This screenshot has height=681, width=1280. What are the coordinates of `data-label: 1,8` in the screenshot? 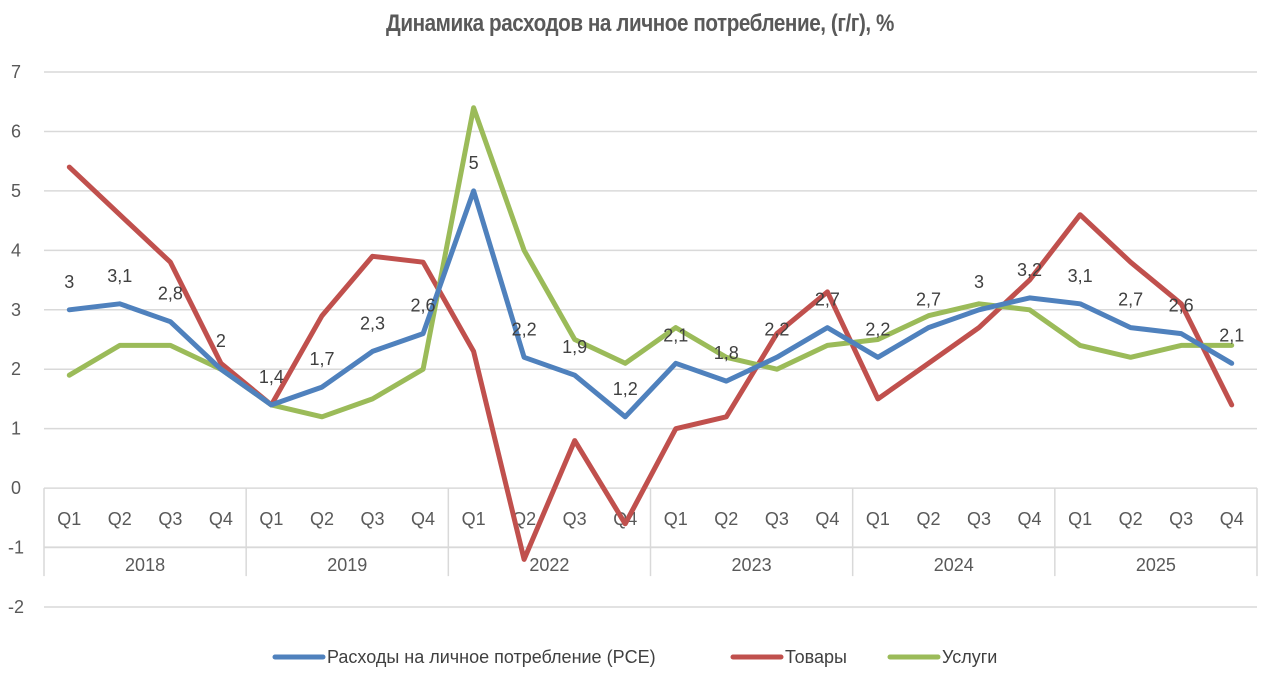 It's located at (726, 353).